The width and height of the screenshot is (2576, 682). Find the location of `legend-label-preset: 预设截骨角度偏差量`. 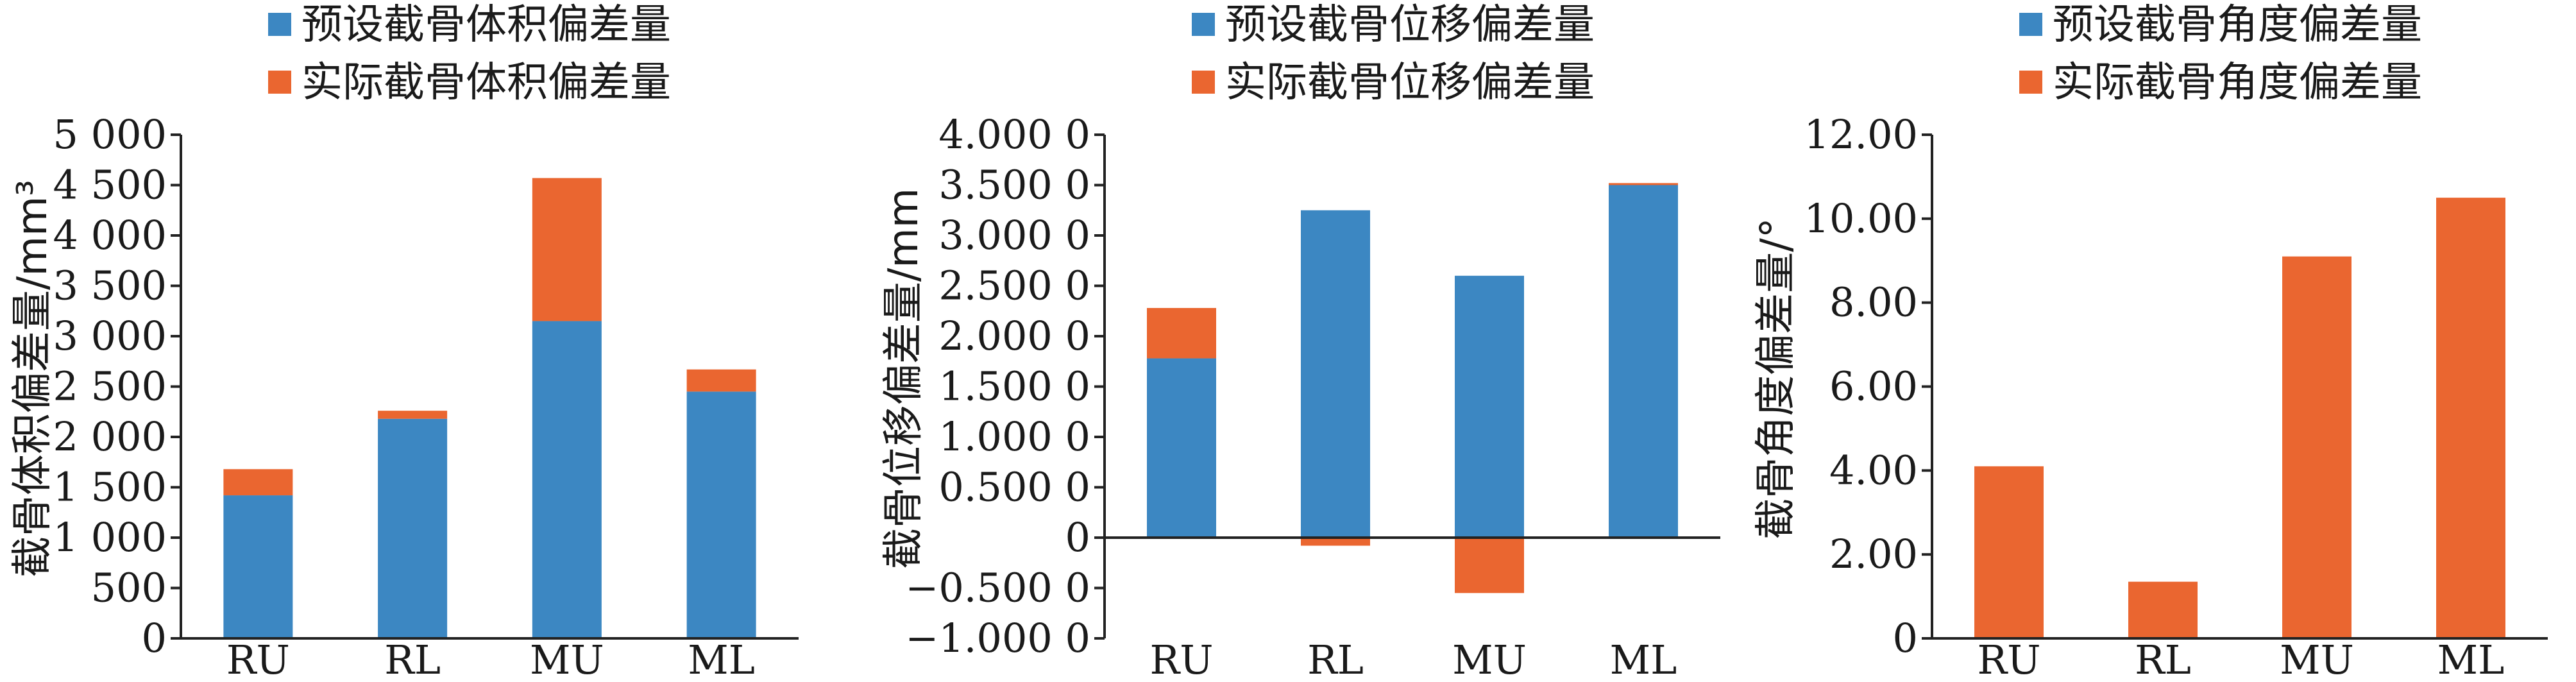

legend-label-preset: 预设截骨角度偏差量 is located at coordinates (2237, 25).